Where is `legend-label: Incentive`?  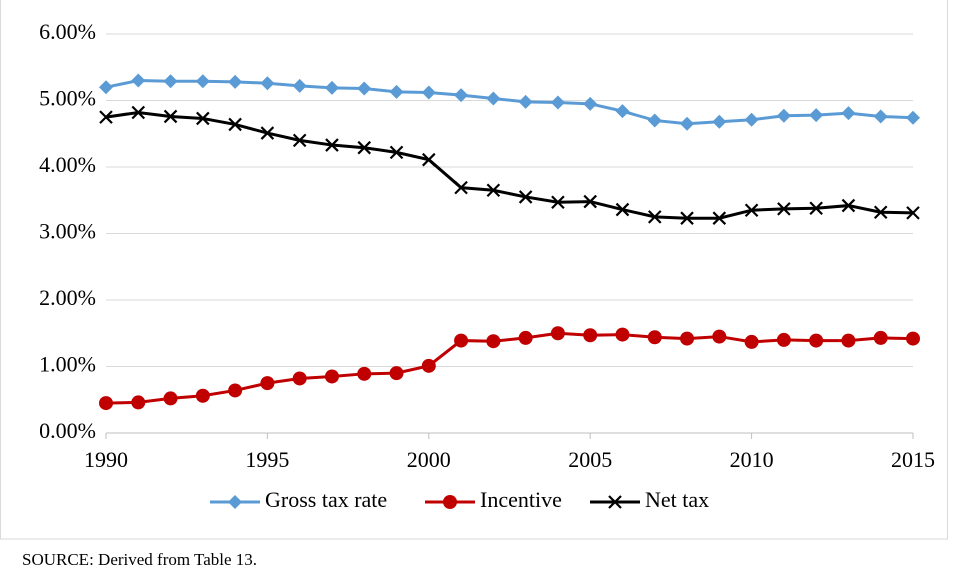
legend-label: Incentive is located at coordinates (521, 499).